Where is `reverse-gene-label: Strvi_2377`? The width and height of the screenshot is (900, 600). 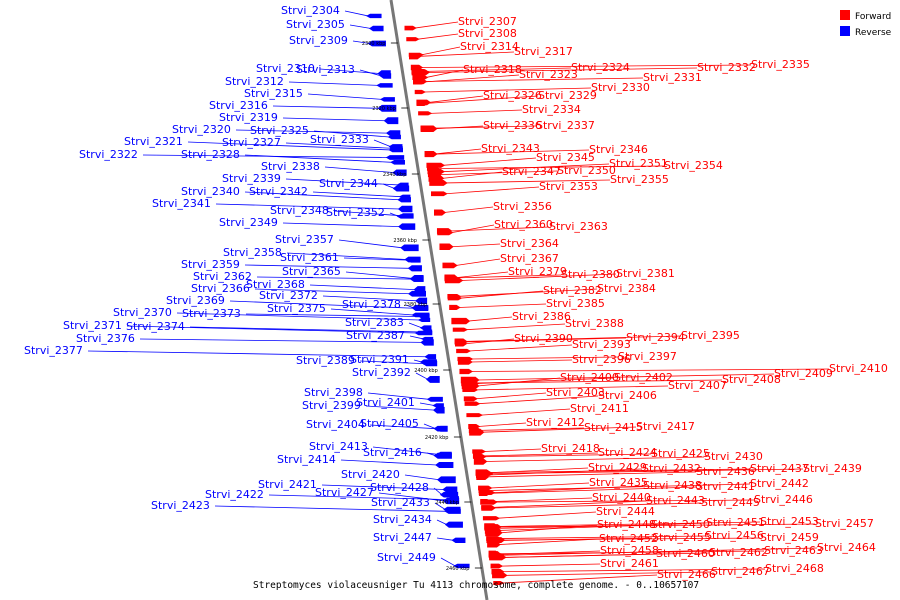
reverse-gene-label: Strvi_2377 is located at coordinates (53, 350).